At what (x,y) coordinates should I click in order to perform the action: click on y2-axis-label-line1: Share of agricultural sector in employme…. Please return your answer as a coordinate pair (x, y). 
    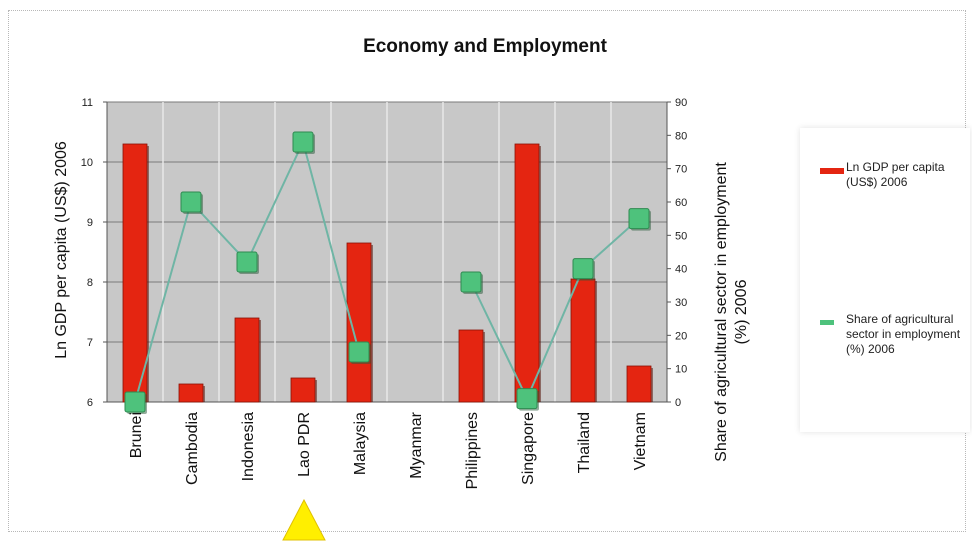
    Looking at the image, I should click on (721, 312).